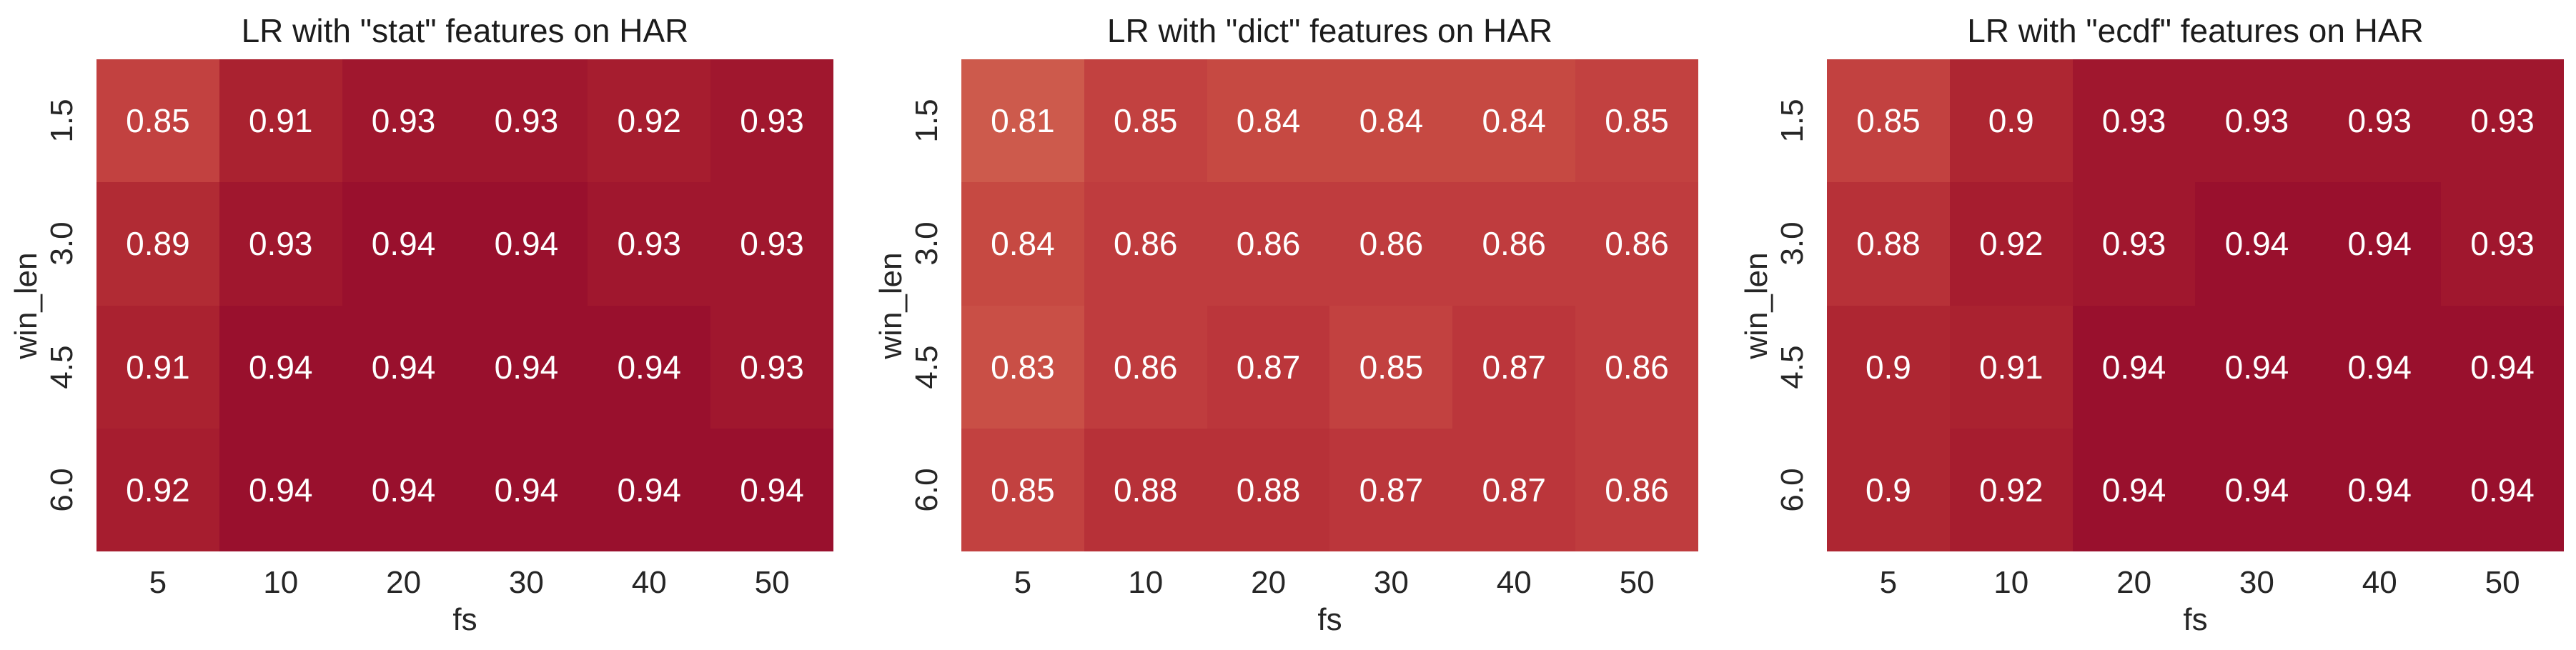 This screenshot has height=650, width=2576. I want to click on x-tick-label: 50, so click(1637, 582).